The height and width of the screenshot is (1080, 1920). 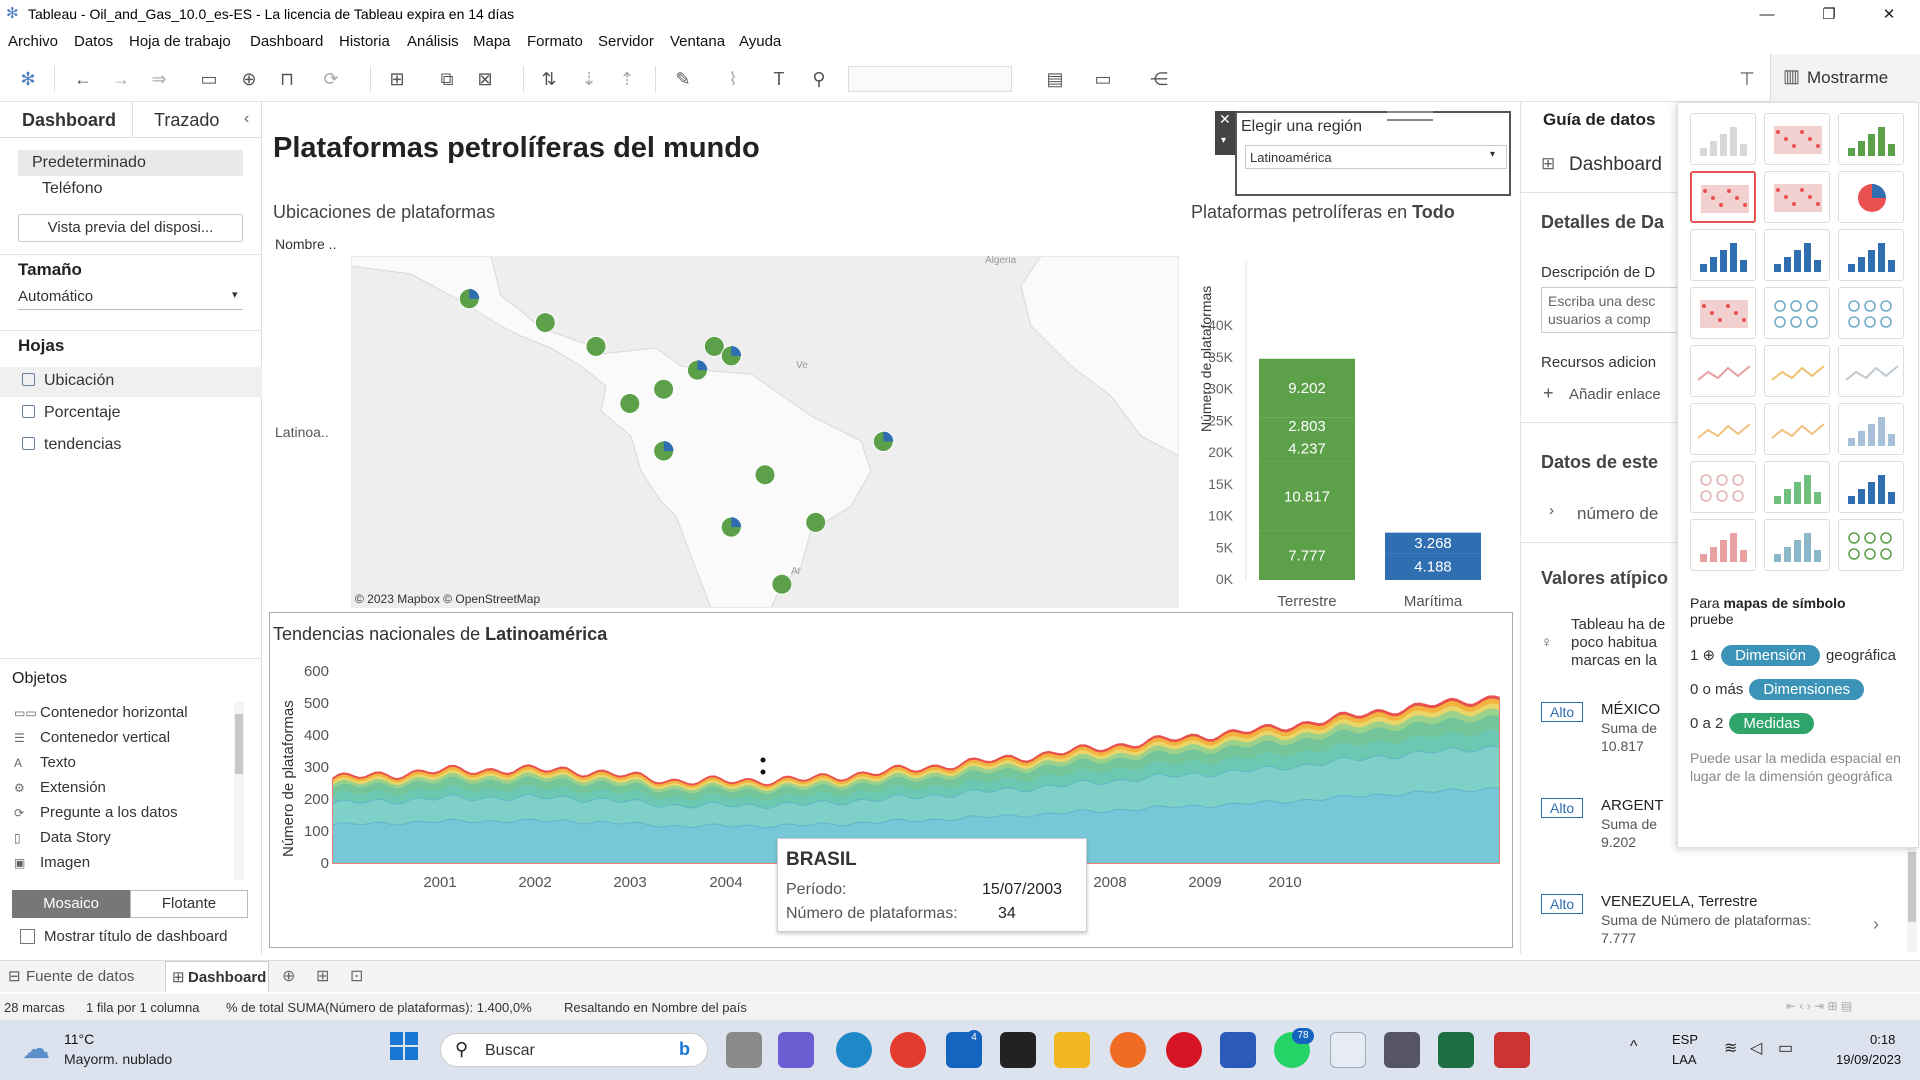 I want to click on stacked-bar-chart-icon, so click(x=1797, y=255).